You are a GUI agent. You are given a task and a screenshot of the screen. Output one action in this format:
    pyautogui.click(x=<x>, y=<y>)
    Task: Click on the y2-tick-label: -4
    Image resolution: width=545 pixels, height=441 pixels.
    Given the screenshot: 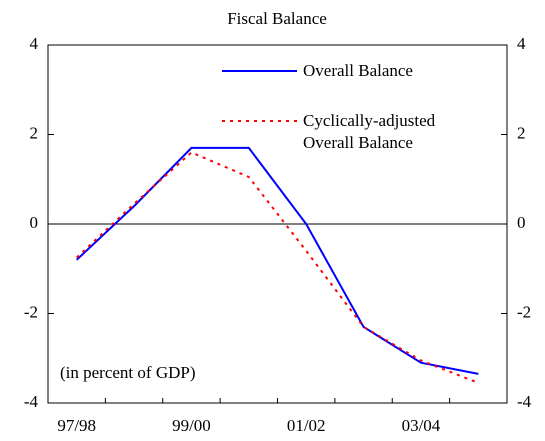 What is the action you would take?
    pyautogui.click(x=524, y=401)
    